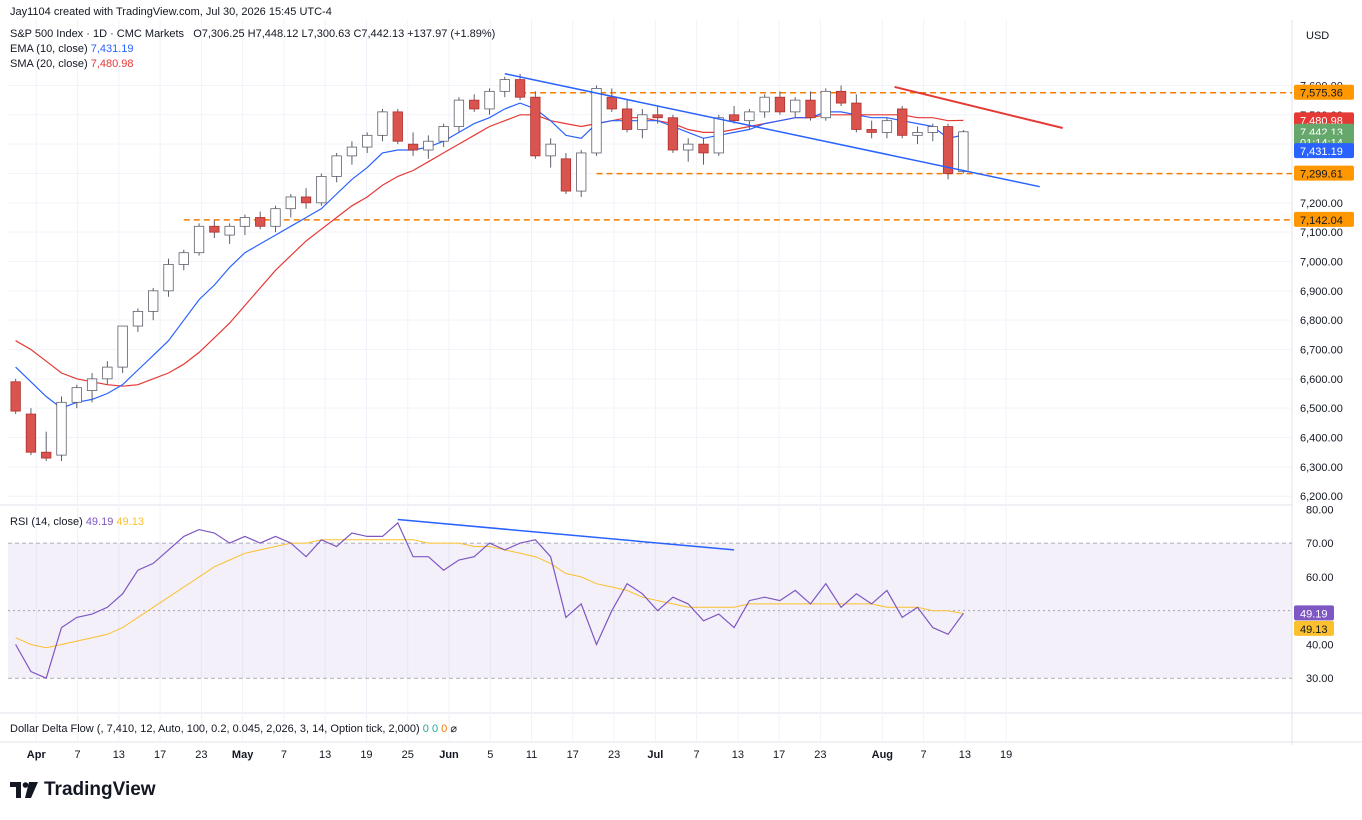 The image size is (1362, 820). Describe the element at coordinates (453, 729) in the screenshot. I see `ddf-sym: ⌀` at that location.